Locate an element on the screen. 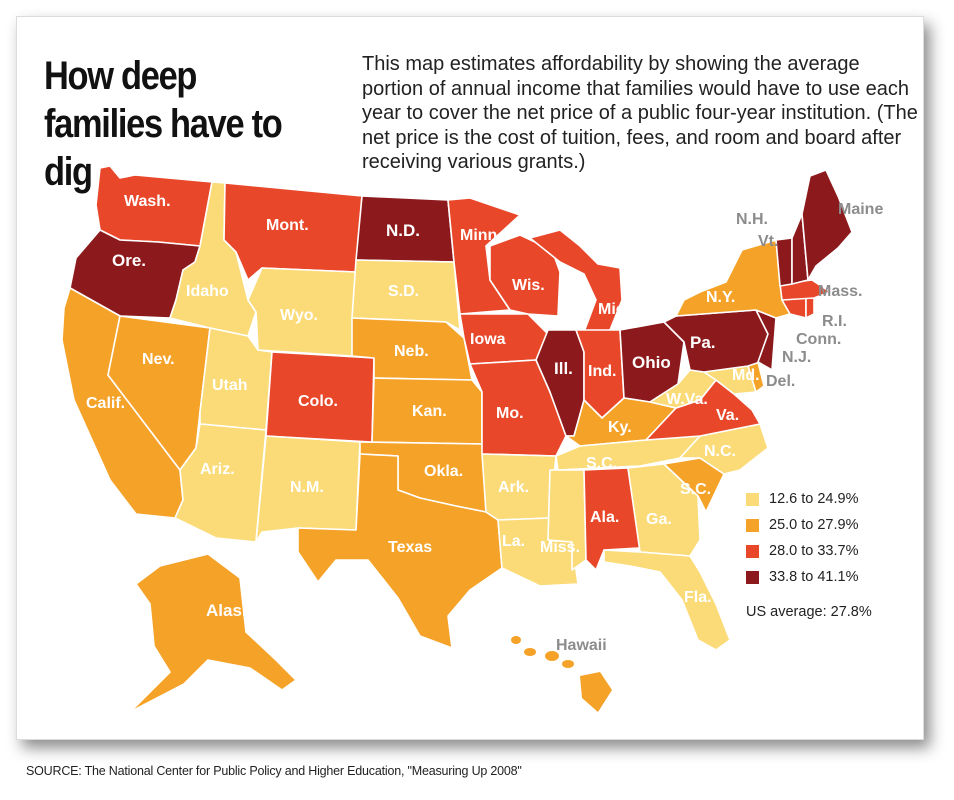 Image resolution: width=954 pixels, height=800 pixels. state-alaska is located at coordinates (213, 633).